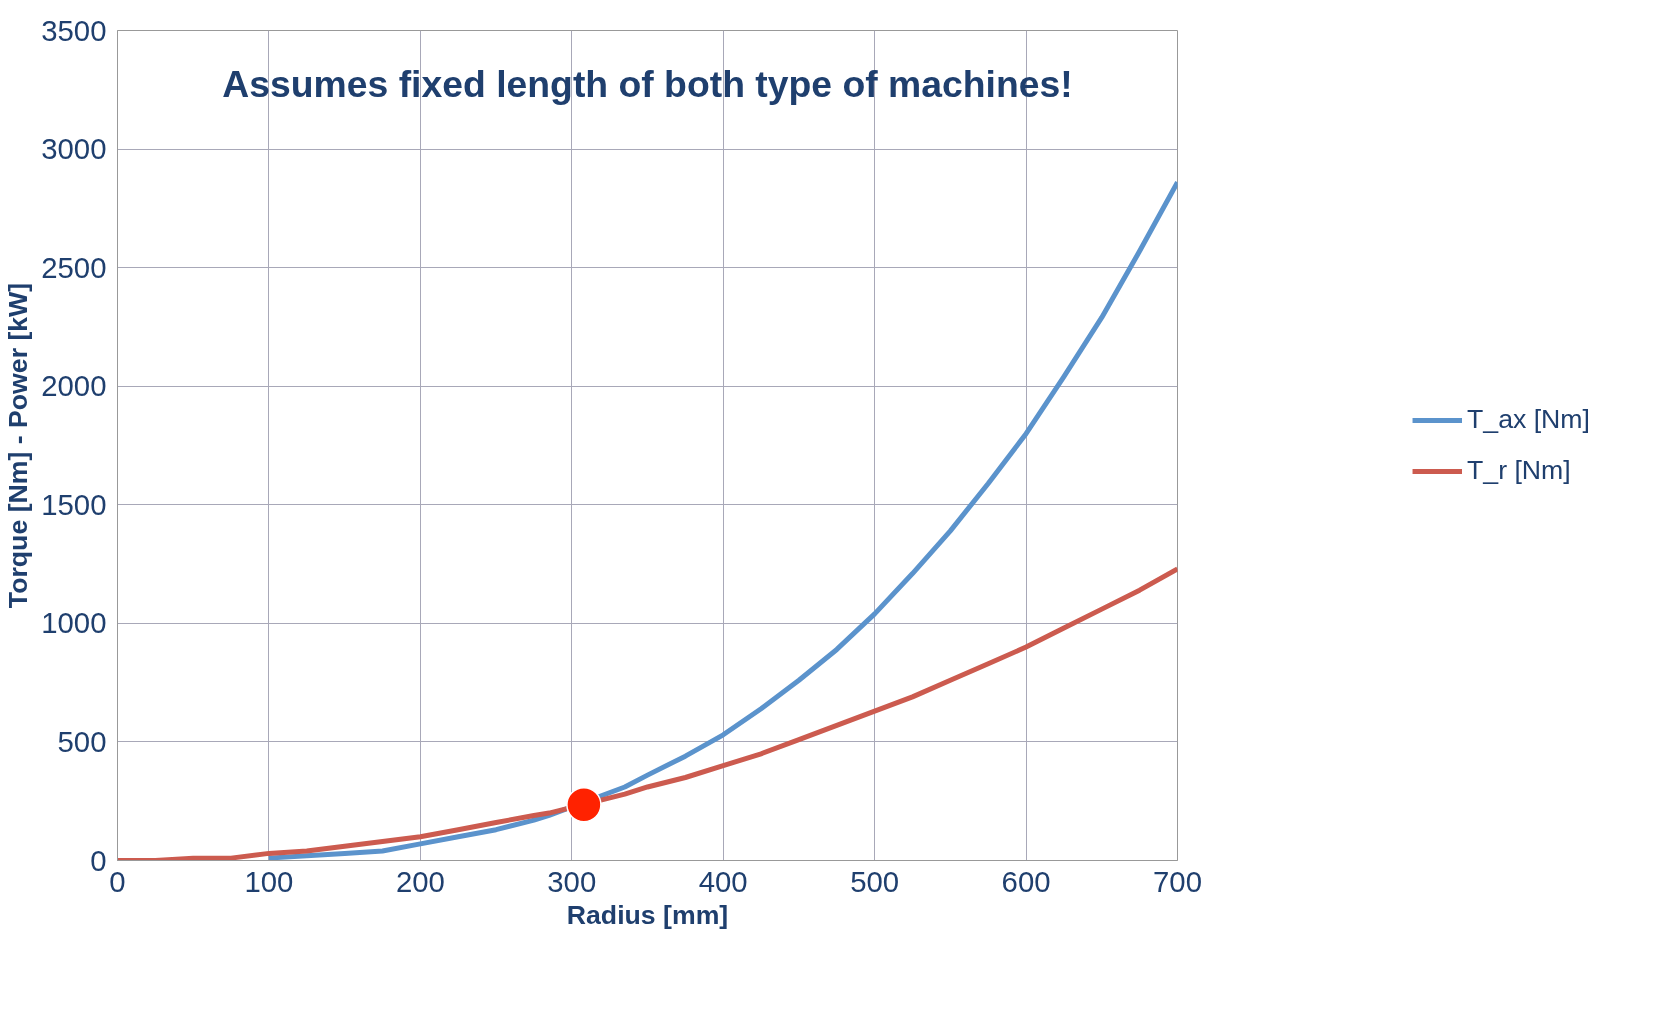  Describe the element at coordinates (647, 84) in the screenshot. I see `annotation: Assumes fixed length of both type of machines!` at that location.